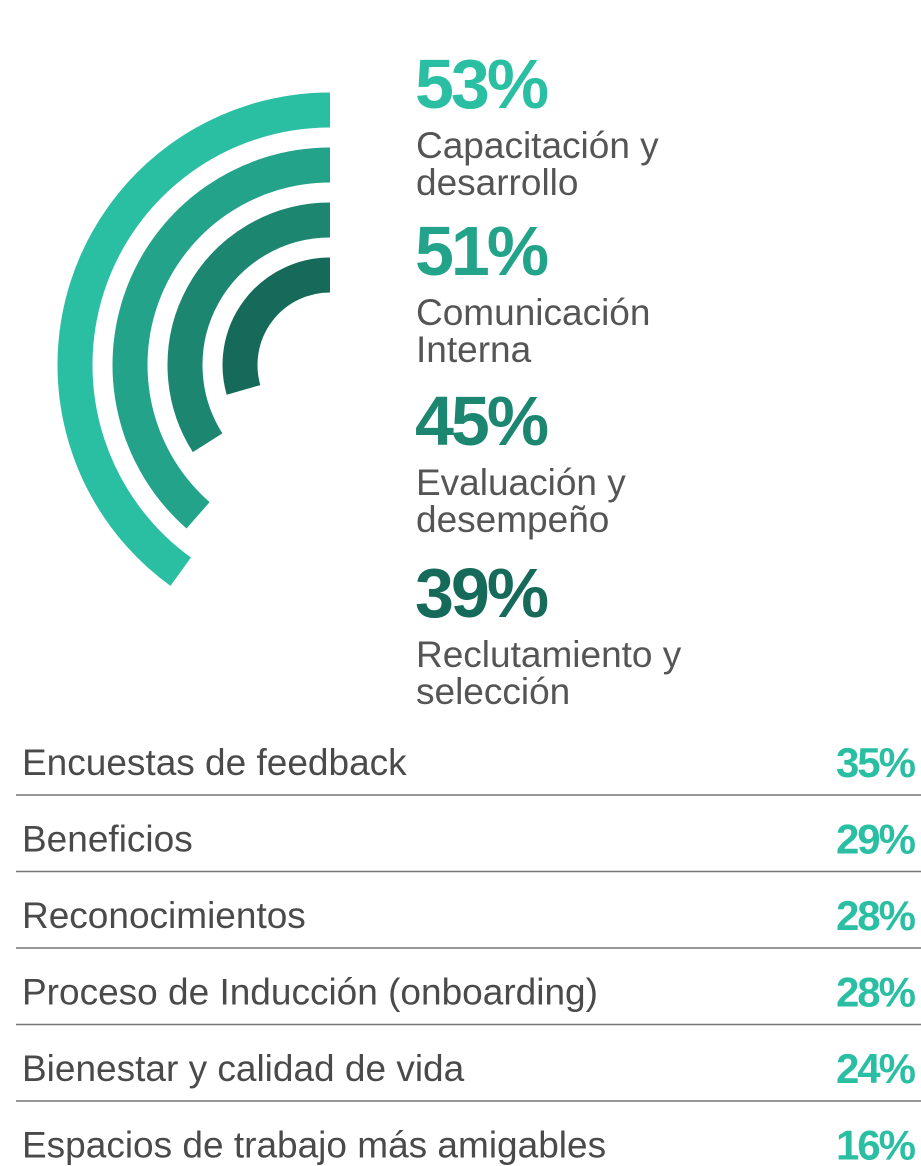 The height and width of the screenshot is (1166, 921). What do you see at coordinates (493, 691) in the screenshot?
I see `category-label: selección` at bounding box center [493, 691].